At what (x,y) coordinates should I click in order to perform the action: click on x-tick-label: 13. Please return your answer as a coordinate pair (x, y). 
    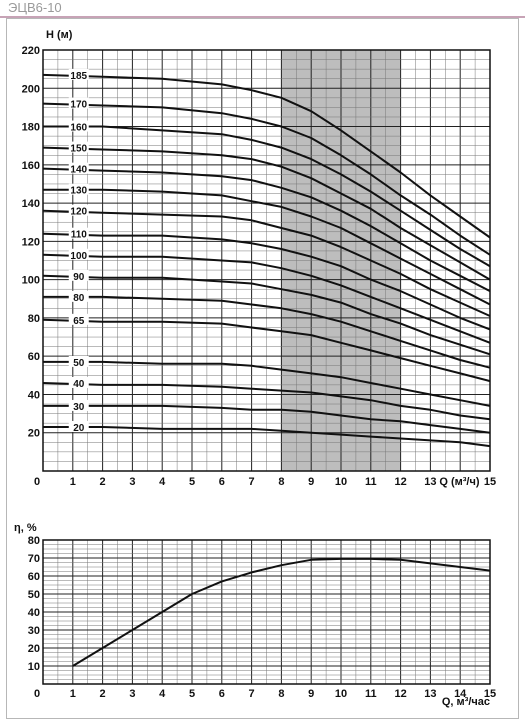
    Looking at the image, I should click on (430, 482).